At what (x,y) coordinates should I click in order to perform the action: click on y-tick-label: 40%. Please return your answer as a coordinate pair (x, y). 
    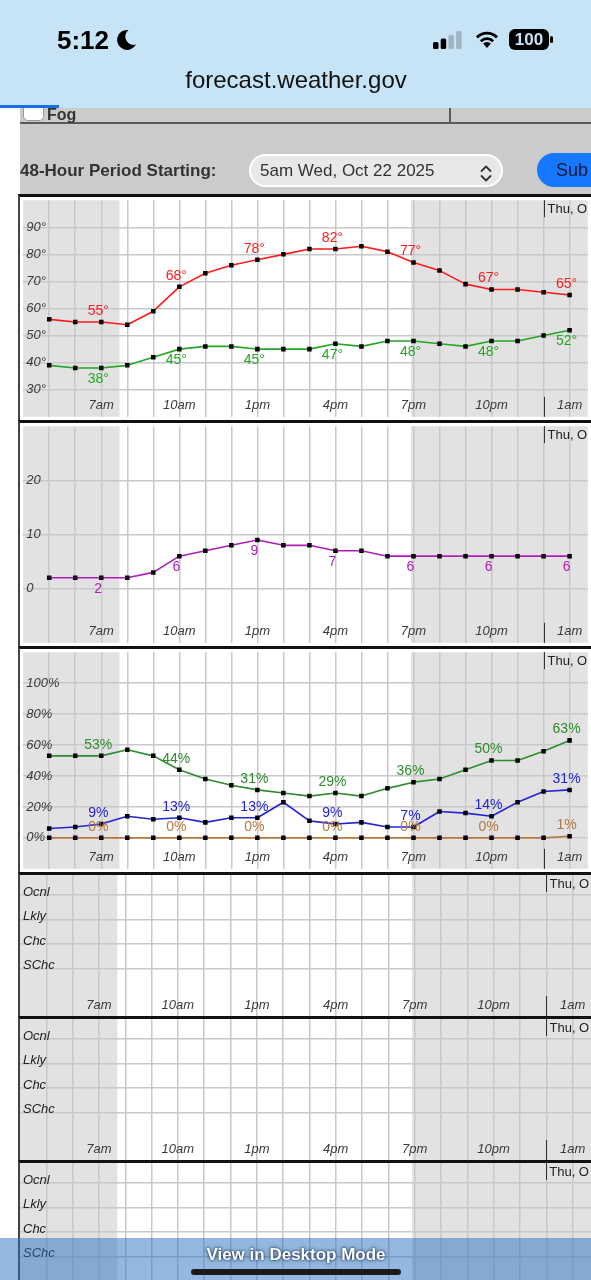
    Looking at the image, I should click on (39, 775).